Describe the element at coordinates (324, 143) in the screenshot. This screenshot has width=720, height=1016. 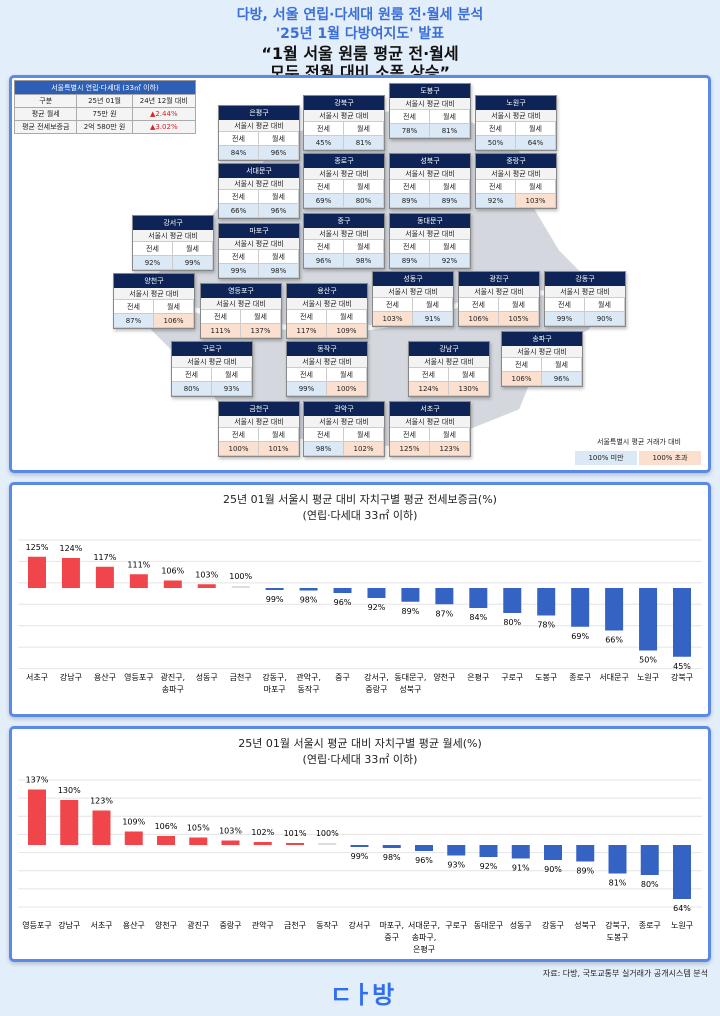
I see `jeonse-value: 45%` at that location.